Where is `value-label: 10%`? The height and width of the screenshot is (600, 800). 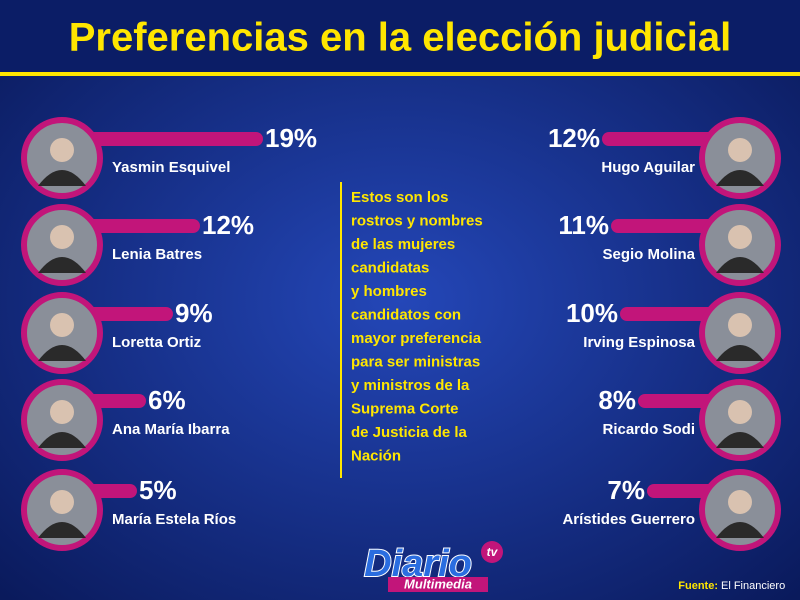 value-label: 10% is located at coordinates (592, 313).